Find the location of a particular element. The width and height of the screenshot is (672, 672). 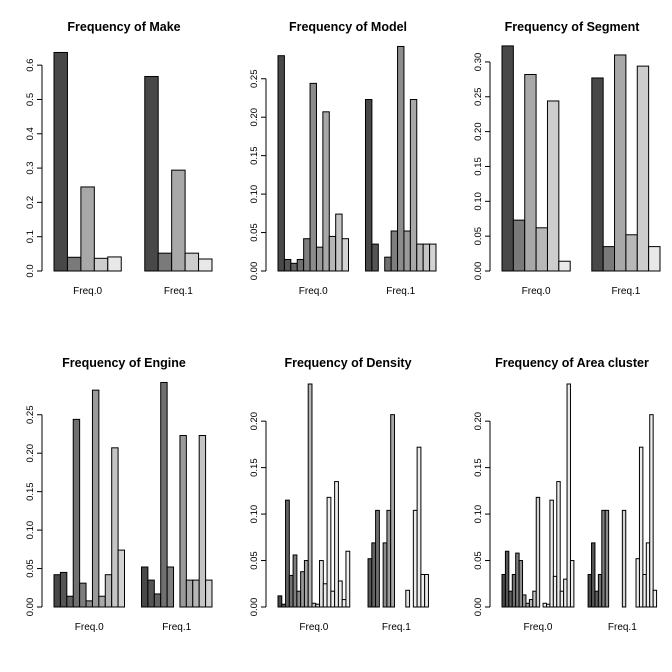

y-tick-label: 0.2 is located at coordinates (30, 202).